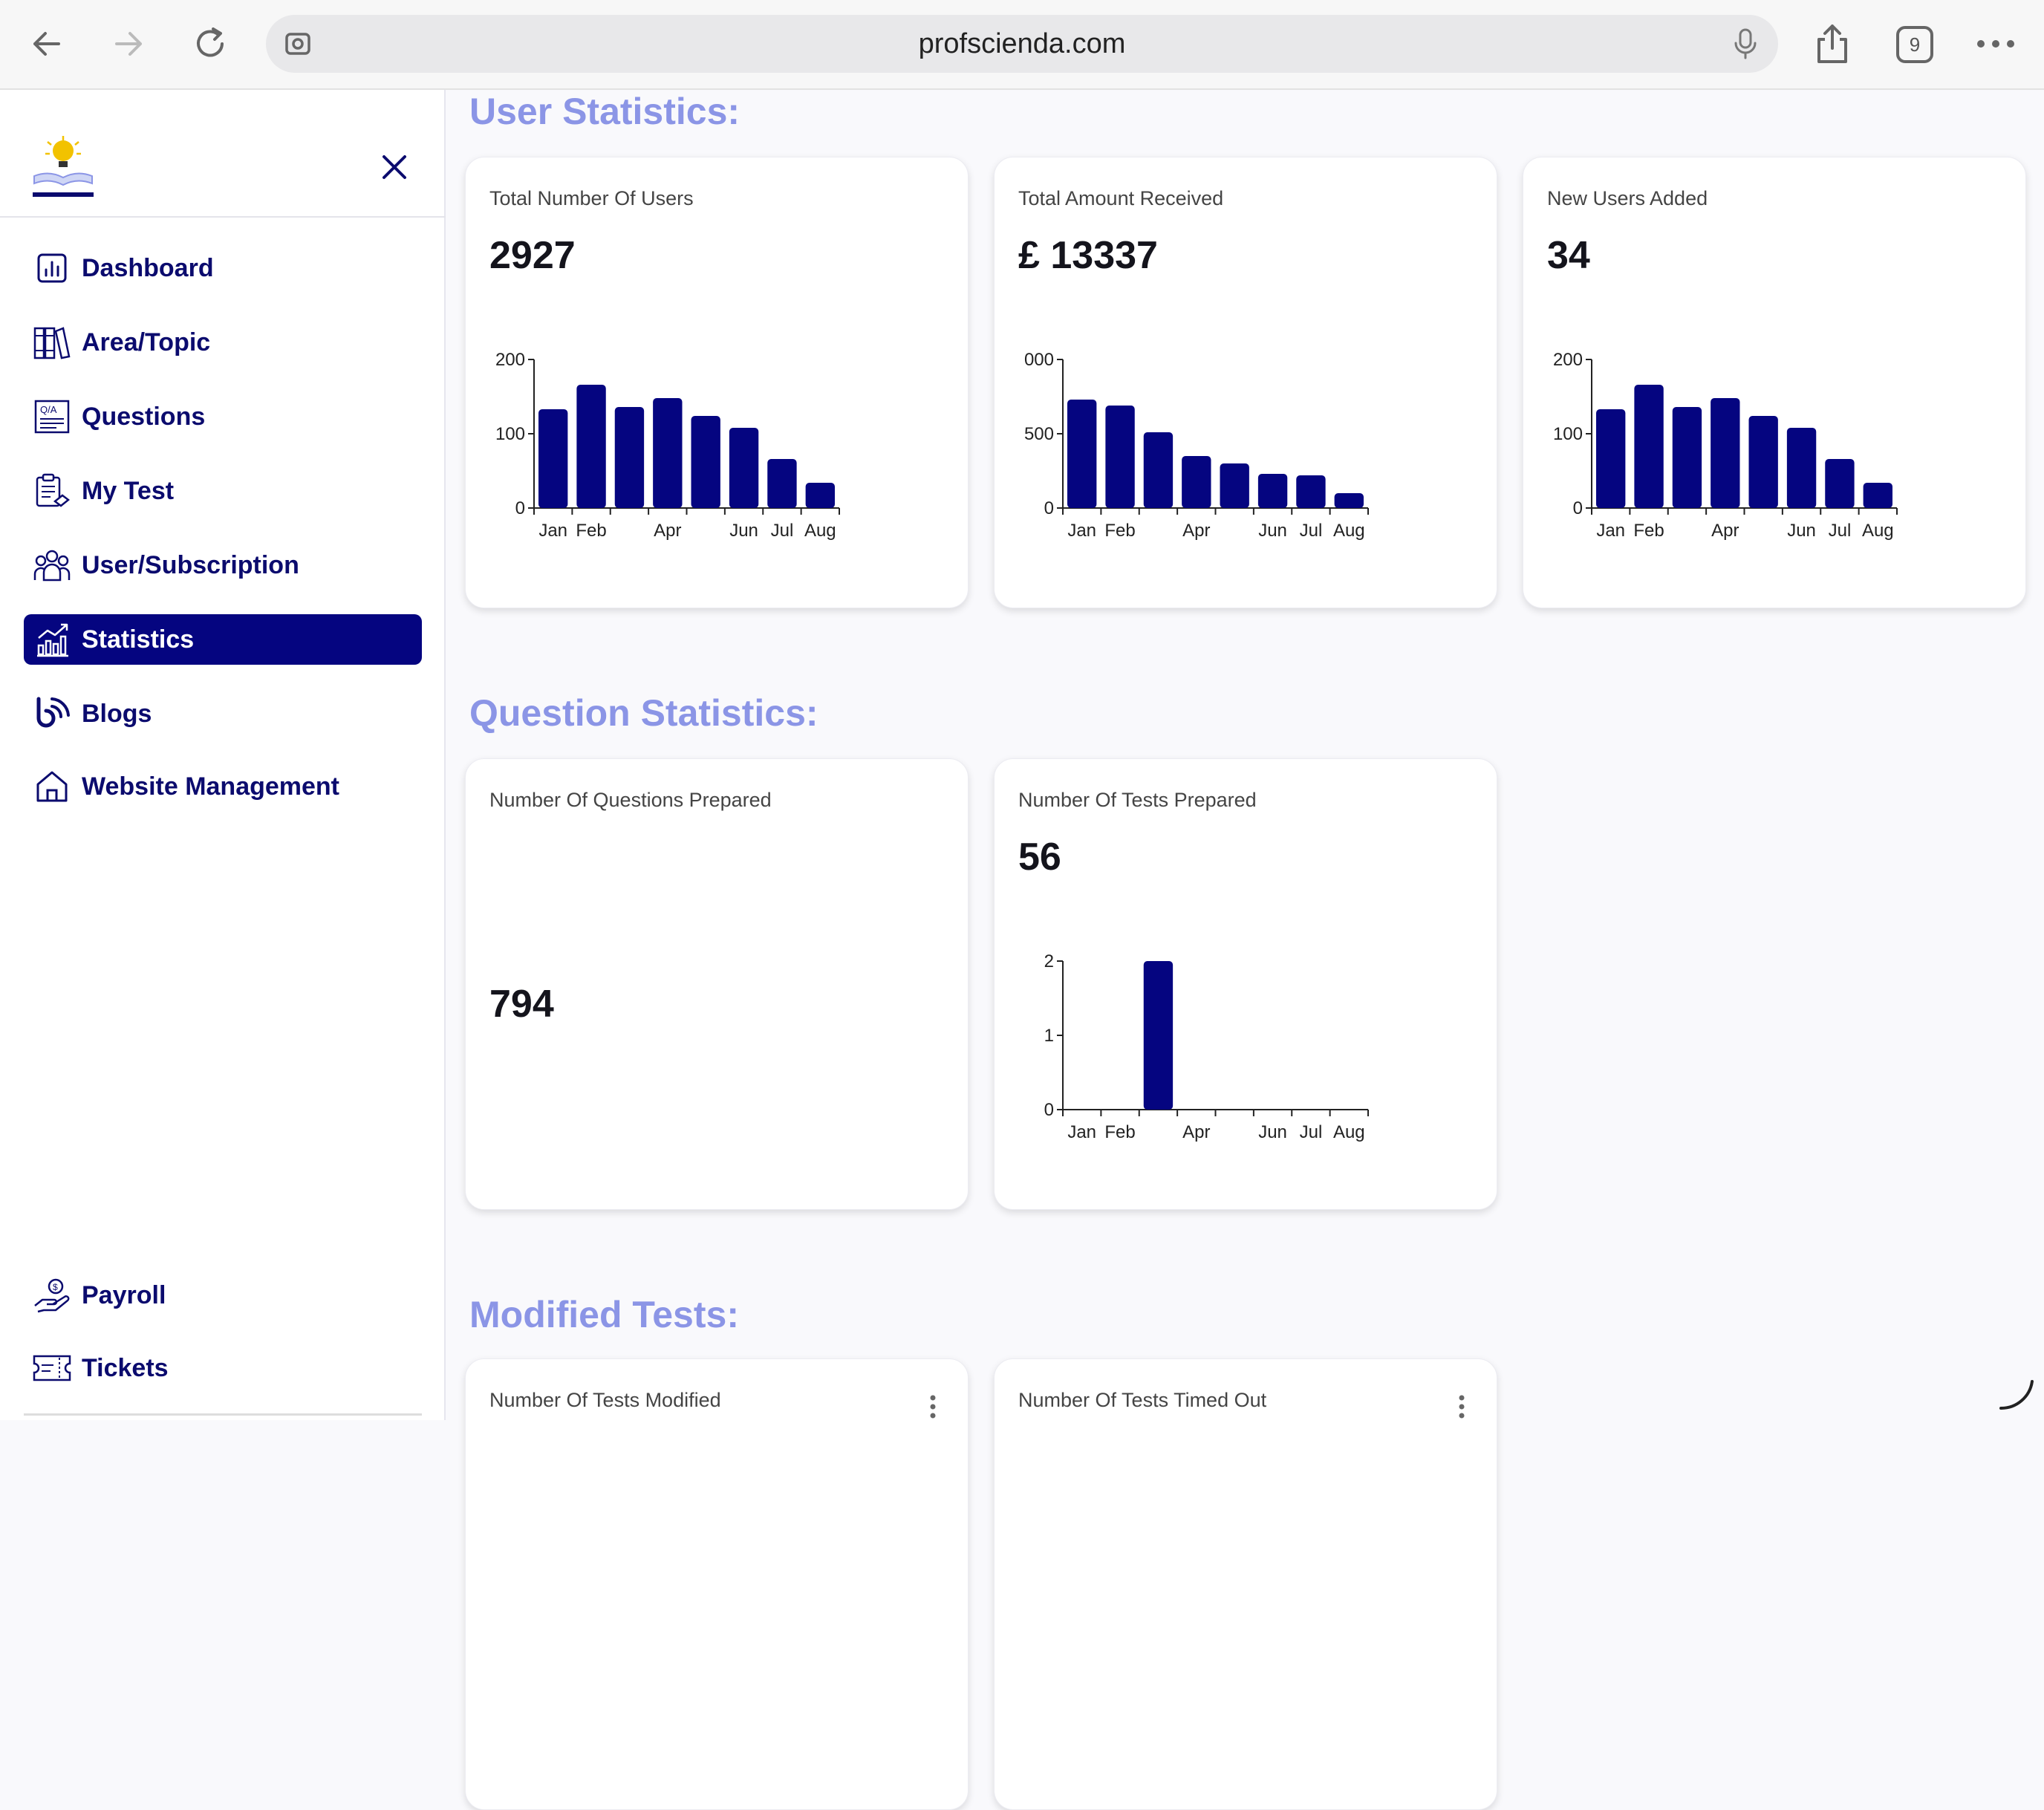  What do you see at coordinates (223, 1368) in the screenshot?
I see `sidebar-item-tickets: Tickets` at bounding box center [223, 1368].